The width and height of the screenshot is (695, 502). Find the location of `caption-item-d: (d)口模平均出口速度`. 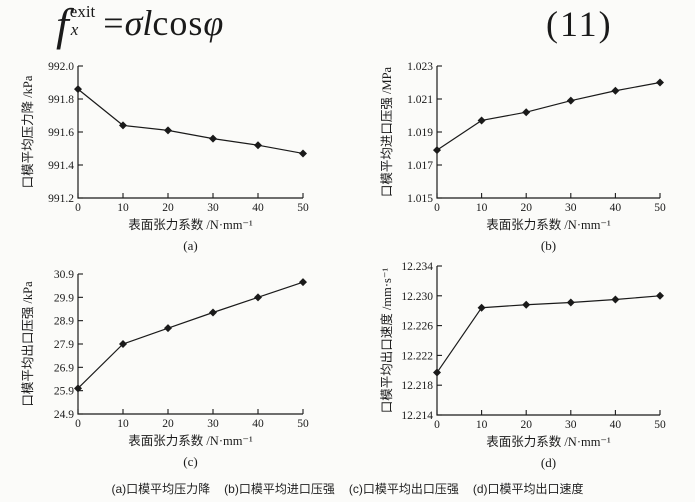

caption-item-d: (d)口模平均出口速度 is located at coordinates (528, 489).